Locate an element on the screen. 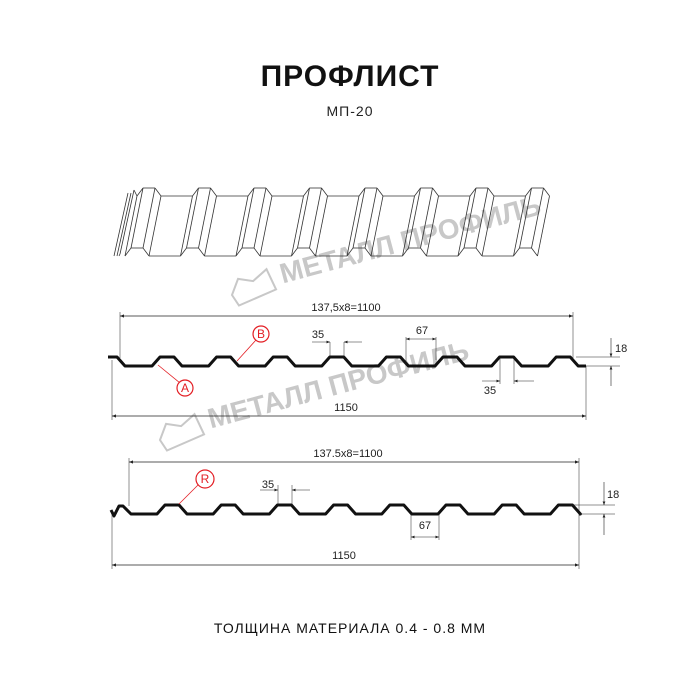 The width and height of the screenshot is (700, 700). watermark-bottom: МЕТАЛЛ ПРОФИЛЬ is located at coordinates (315, 393).